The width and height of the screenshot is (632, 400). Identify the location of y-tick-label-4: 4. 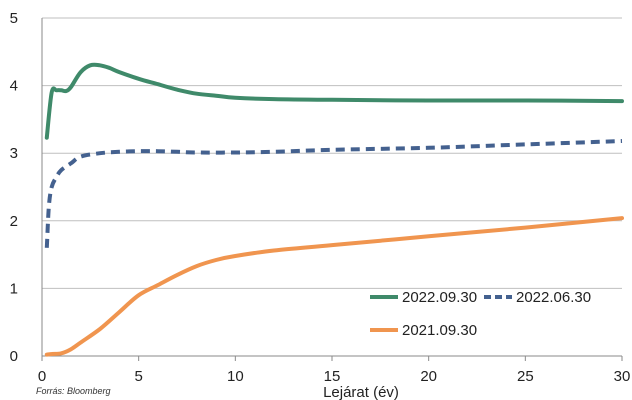
(14, 86).